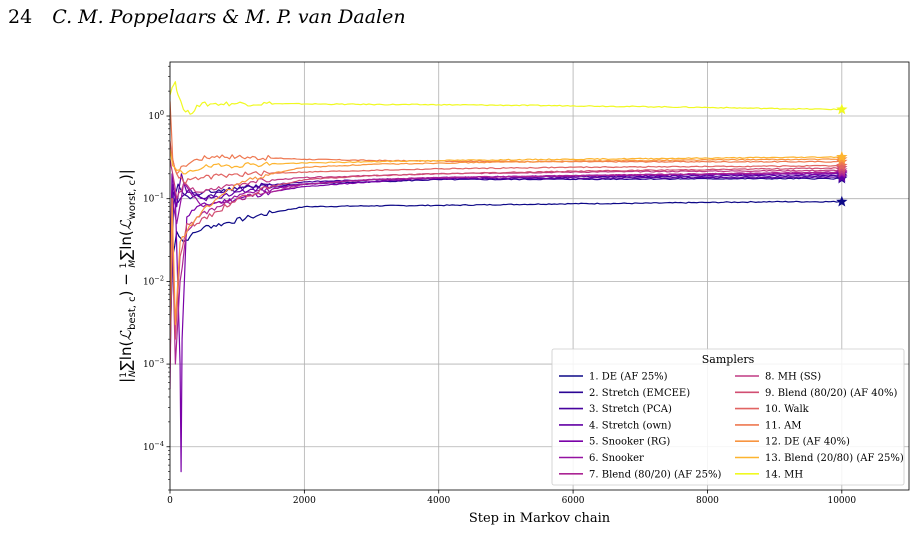  Describe the element at coordinates (831, 393) in the screenshot. I see `legend-label: 9. Blend (80/20) (AF 40%)` at that location.